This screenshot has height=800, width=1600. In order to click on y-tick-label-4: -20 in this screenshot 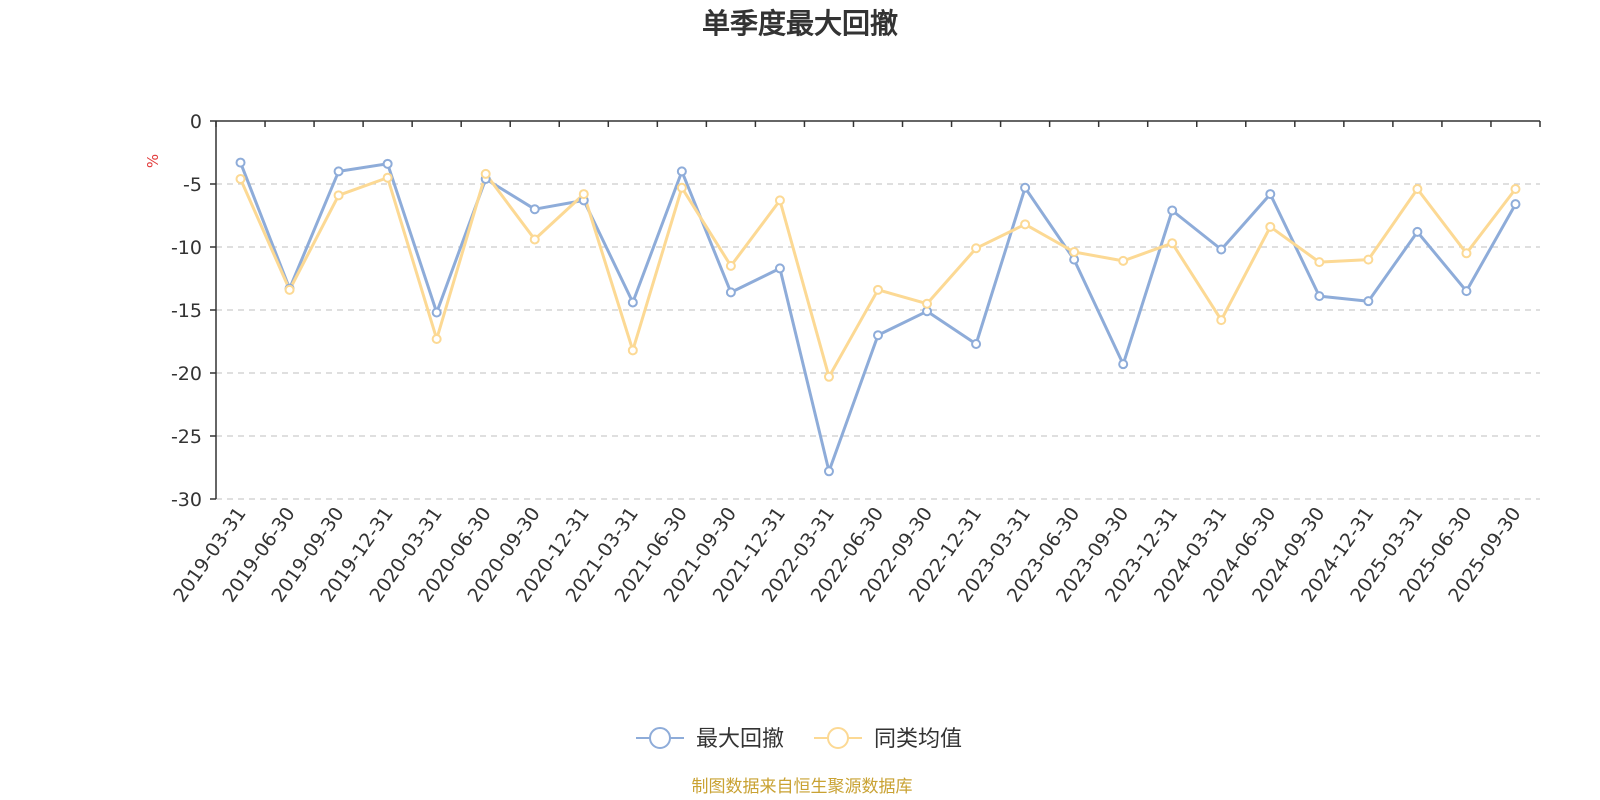, I will do `click(186, 374)`.